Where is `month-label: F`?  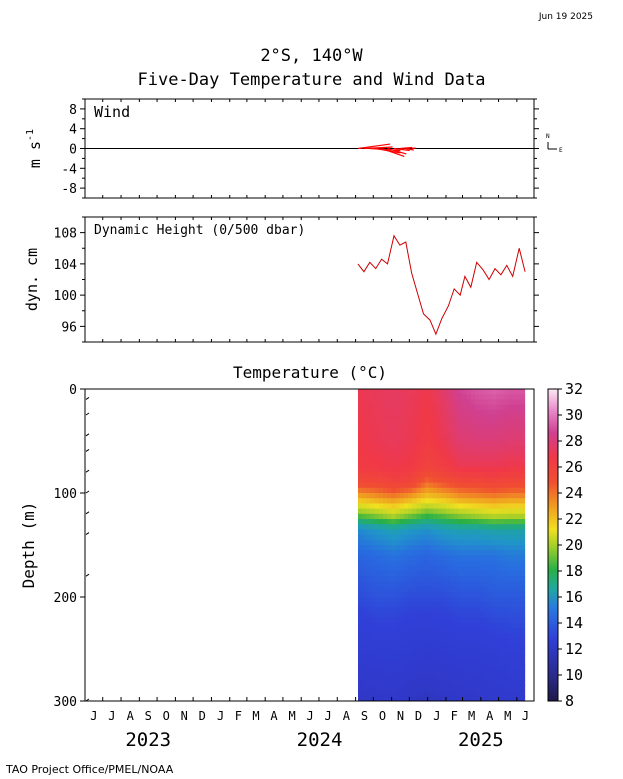 month-label: F is located at coordinates (238, 716).